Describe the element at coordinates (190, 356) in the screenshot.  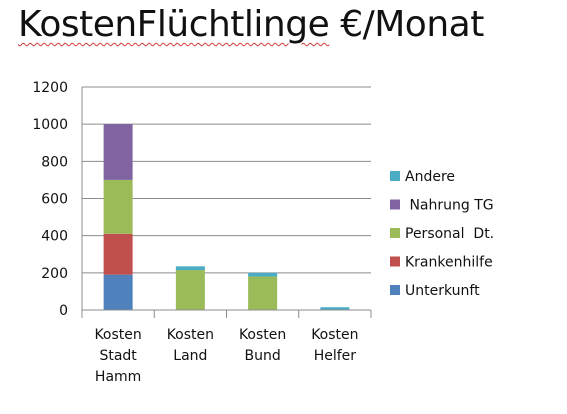
I see `x-category-label: Land` at that location.